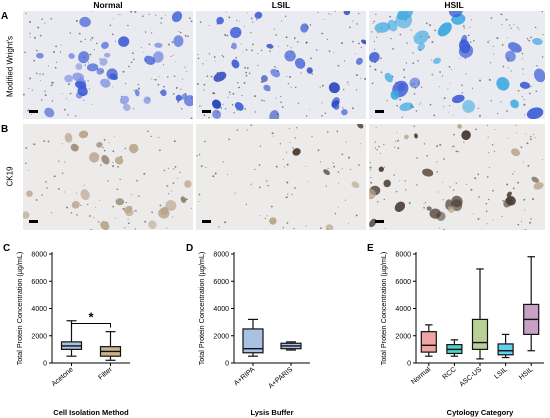 The width and height of the screenshot is (550, 418). What do you see at coordinates (33, 221) in the screenshot?
I see `scale-bar` at bounding box center [33, 221].